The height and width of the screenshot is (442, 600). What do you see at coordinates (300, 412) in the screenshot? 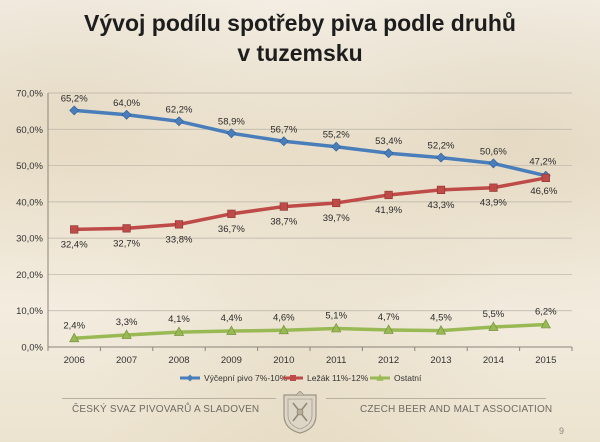
I see `association-seal-icon` at bounding box center [300, 412].